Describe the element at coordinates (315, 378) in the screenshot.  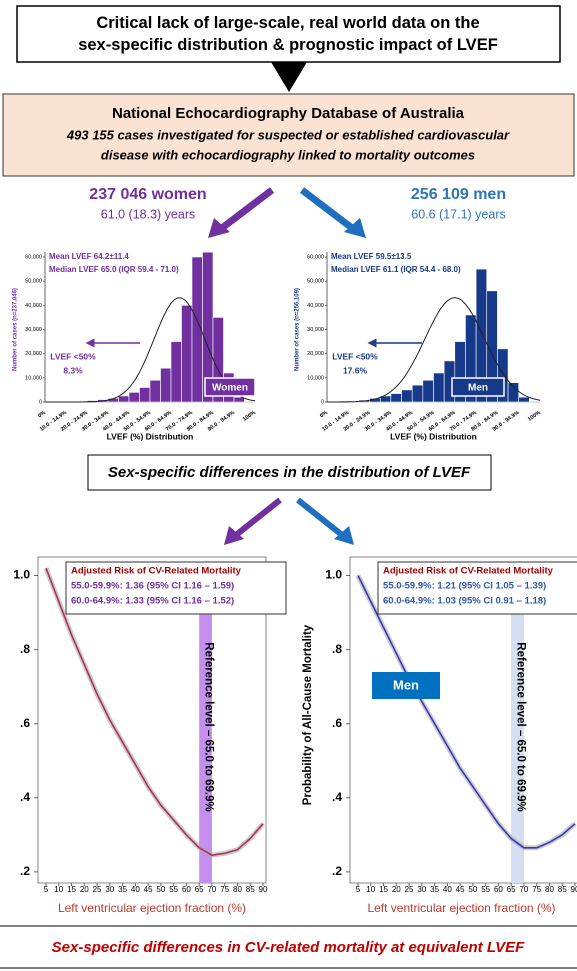
I see `y-tick-label: 10,000` at that location.